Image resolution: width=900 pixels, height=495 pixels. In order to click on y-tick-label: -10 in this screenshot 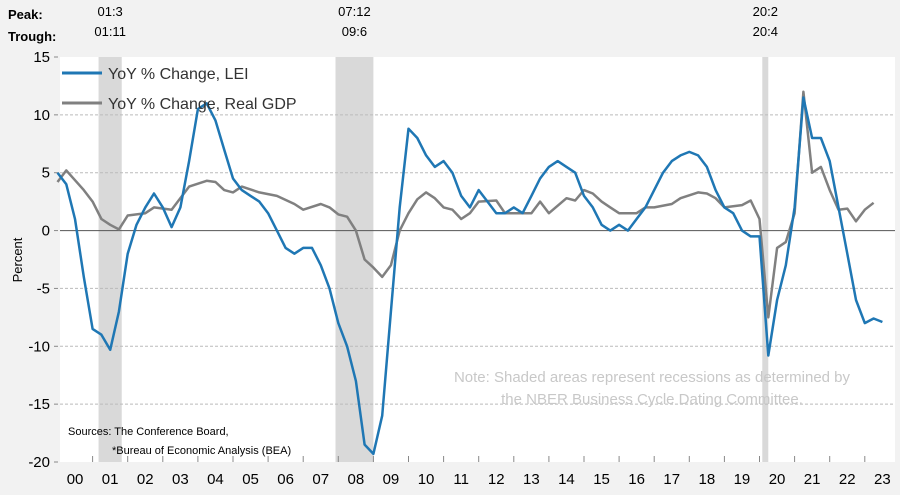, I will do `click(39, 346)`.